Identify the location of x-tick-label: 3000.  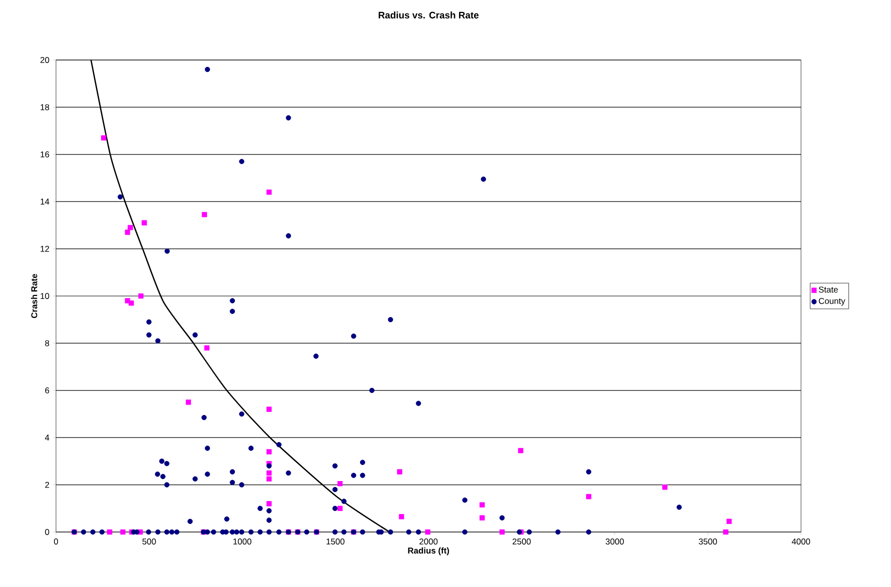
(615, 541).